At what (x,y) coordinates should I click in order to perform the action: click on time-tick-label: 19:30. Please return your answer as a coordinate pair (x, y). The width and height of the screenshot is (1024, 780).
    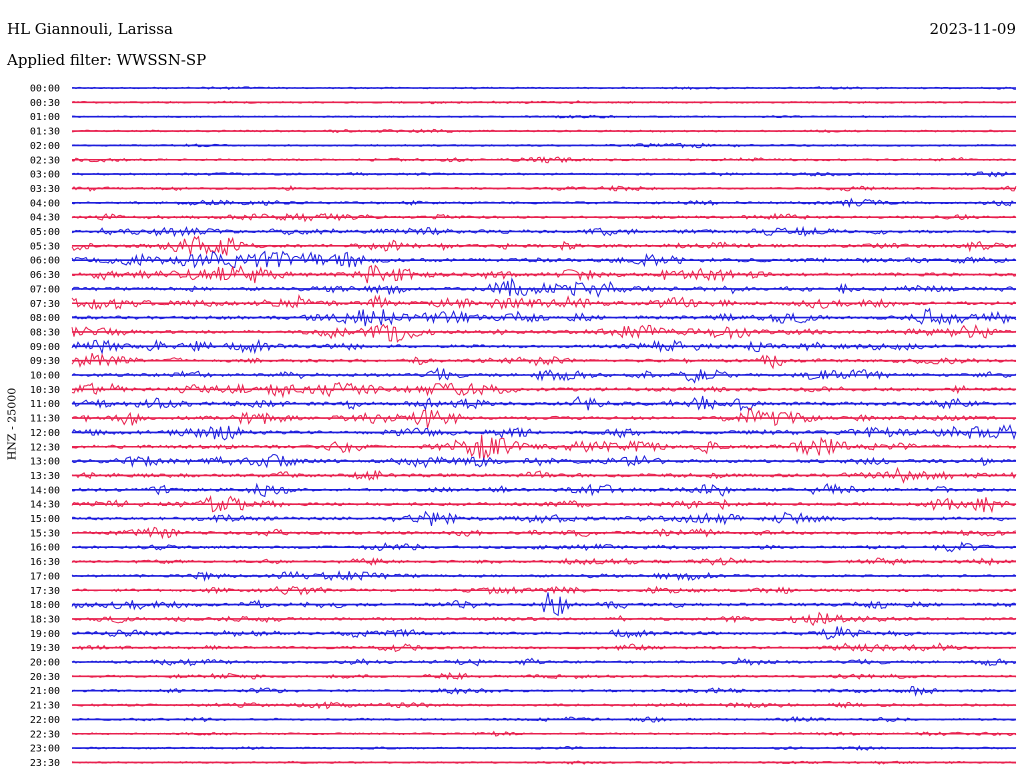
    Looking at the image, I should click on (45, 648).